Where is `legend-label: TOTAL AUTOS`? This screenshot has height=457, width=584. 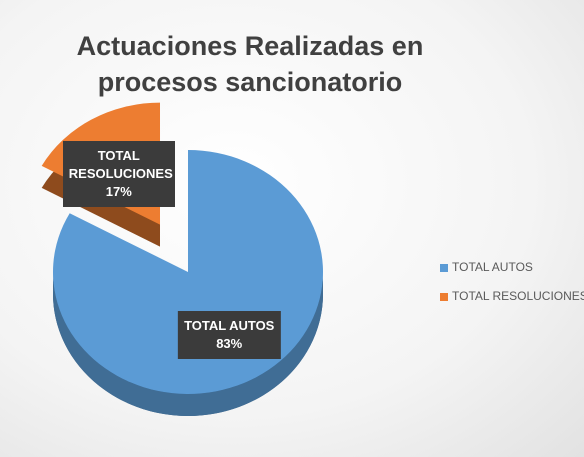
legend-label: TOTAL AUTOS is located at coordinates (492, 267).